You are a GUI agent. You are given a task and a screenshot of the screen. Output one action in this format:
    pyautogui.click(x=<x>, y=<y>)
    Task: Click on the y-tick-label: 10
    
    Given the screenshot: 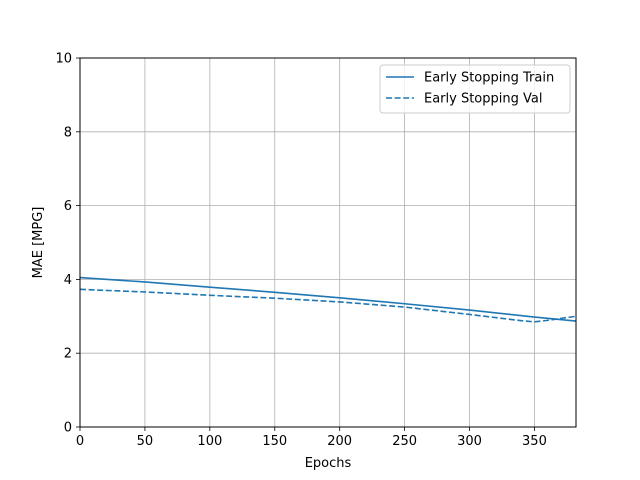 What is the action you would take?
    pyautogui.click(x=63, y=59)
    